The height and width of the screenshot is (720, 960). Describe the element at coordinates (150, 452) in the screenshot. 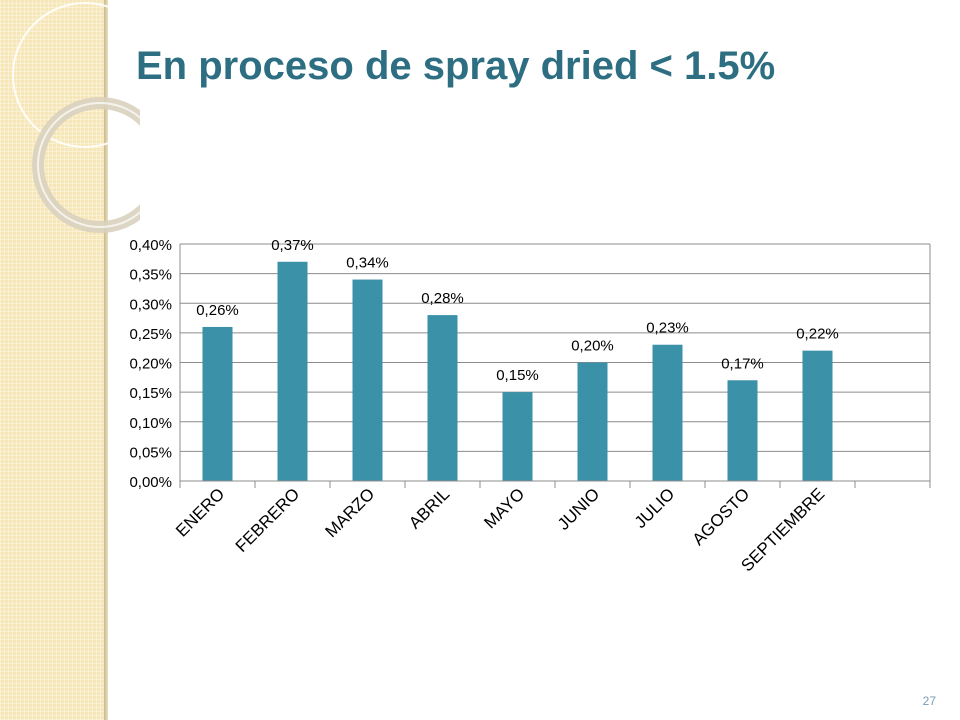

I see `y-tick-label: 0,05%` at that location.